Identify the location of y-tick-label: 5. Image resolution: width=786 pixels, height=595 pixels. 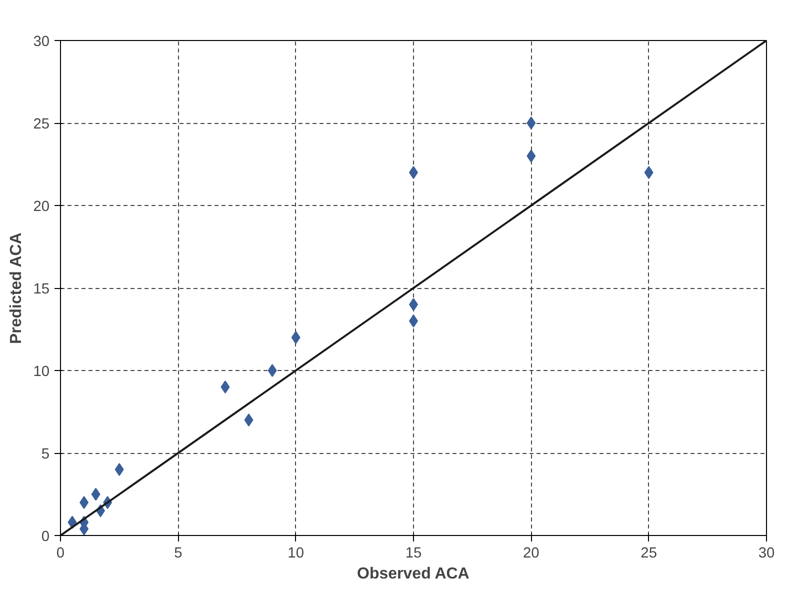
(45, 454).